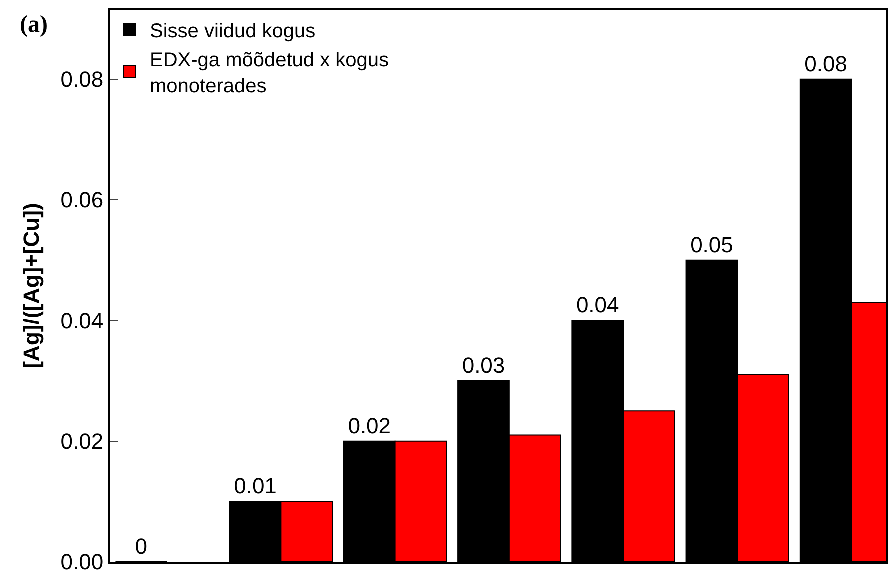 This screenshot has height=580, width=893. What do you see at coordinates (712, 245) in the screenshot?
I see `data-label: 0.05` at bounding box center [712, 245].